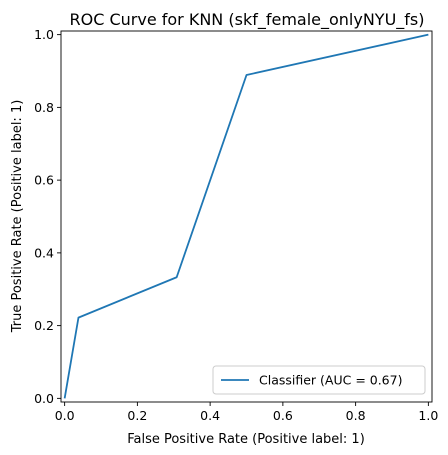 This screenshot has width=448, height=455. I want to click on legend-box, so click(319, 380).